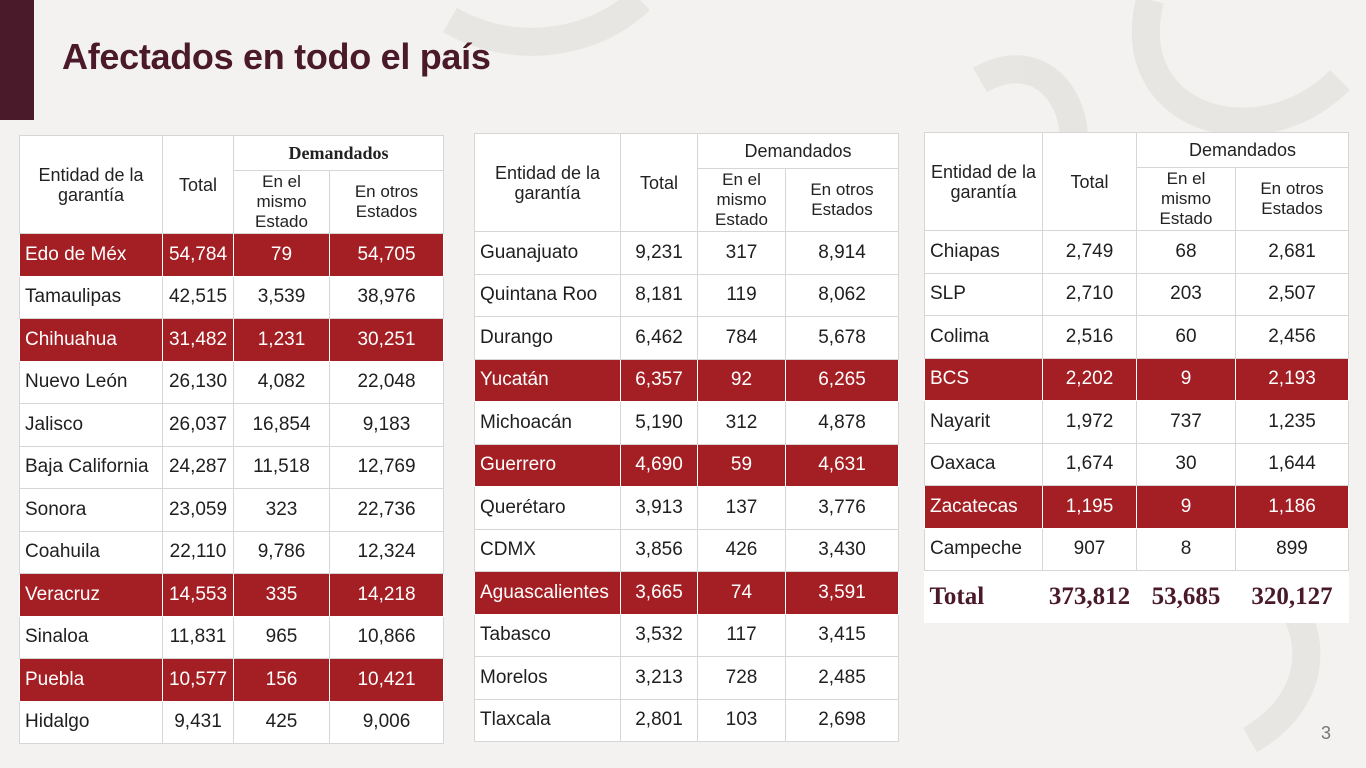 The width and height of the screenshot is (1366, 768). Describe the element at coordinates (1292, 422) in the screenshot. I see `other-states-cell: 1,235` at that location.